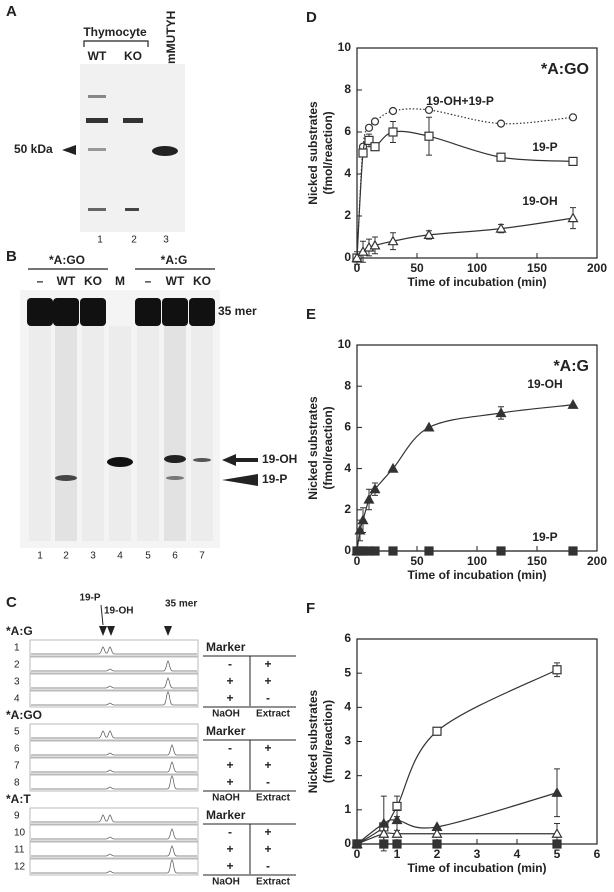  Describe the element at coordinates (557, 854) in the screenshot. I see `x-tick-label: 5` at that location.